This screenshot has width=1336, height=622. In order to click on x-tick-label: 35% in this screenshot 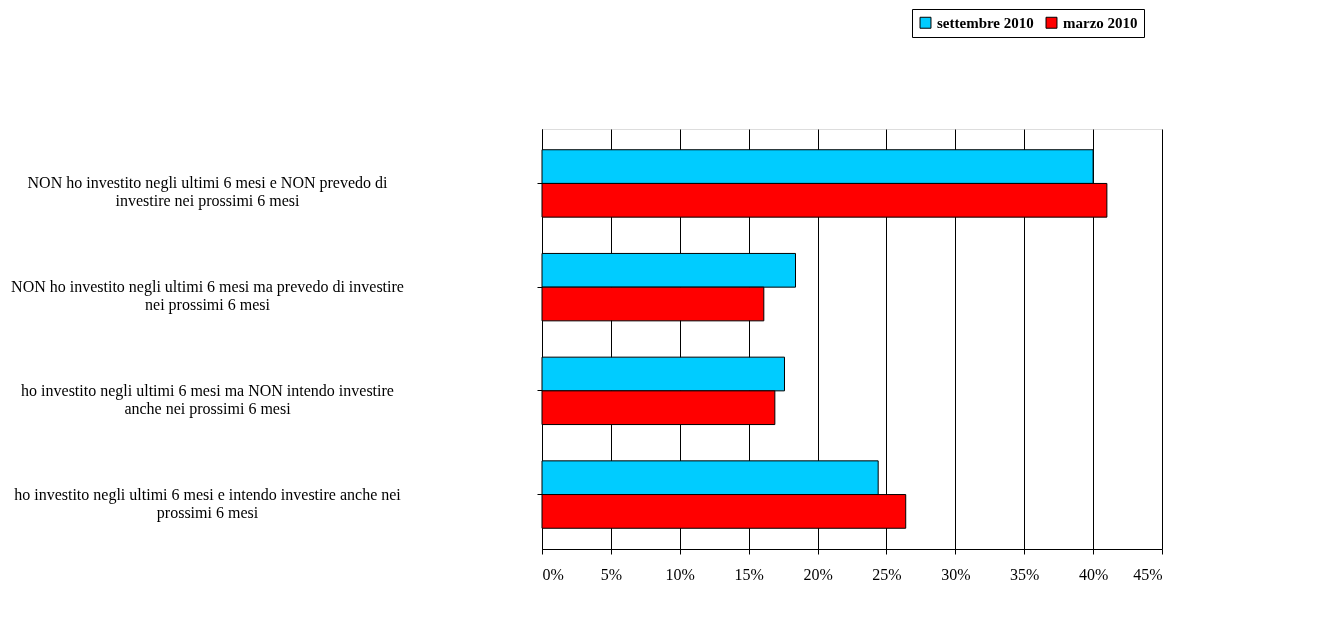, I will do `click(1025, 574)`.